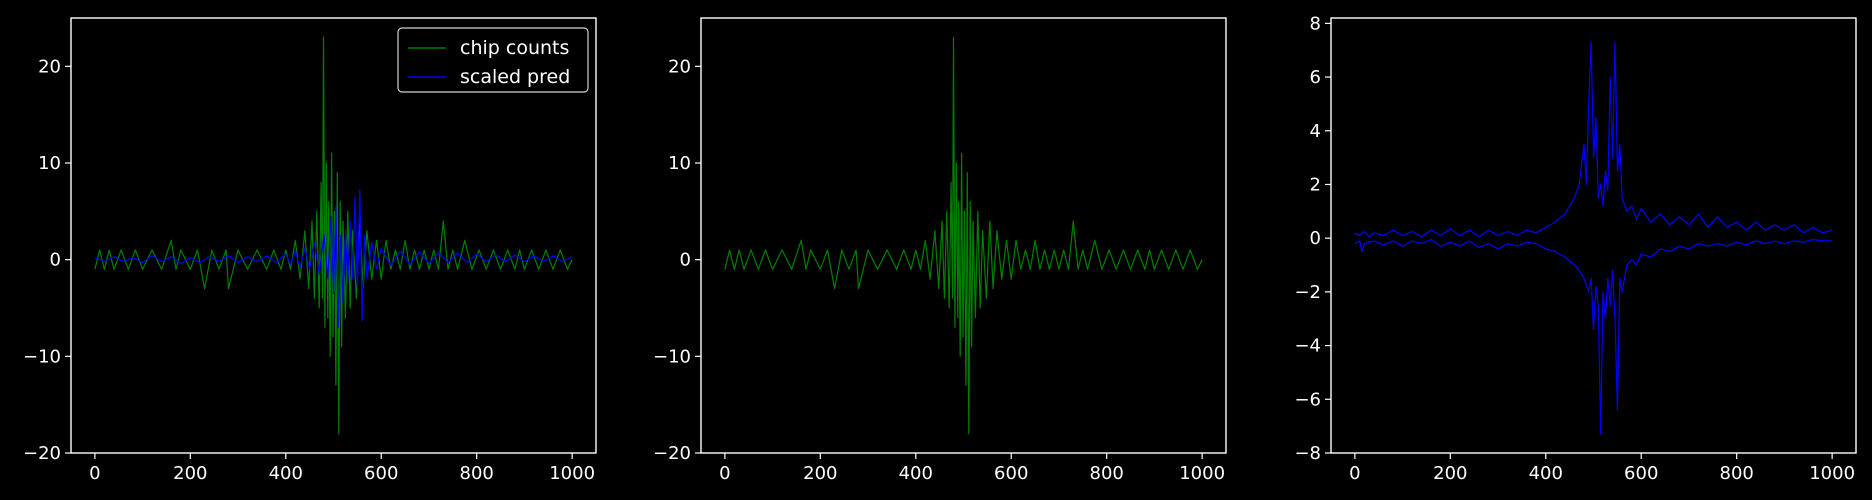  I want to click on legend-label-2: scaled pred, so click(515, 77).